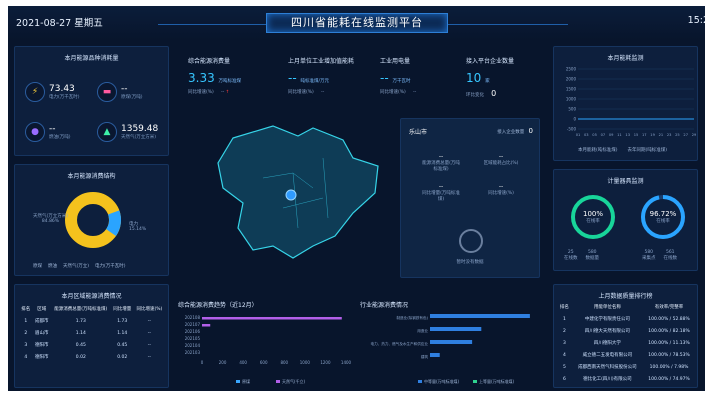  I want to click on panel-title: 上月数据质量排行榜, so click(625, 296).